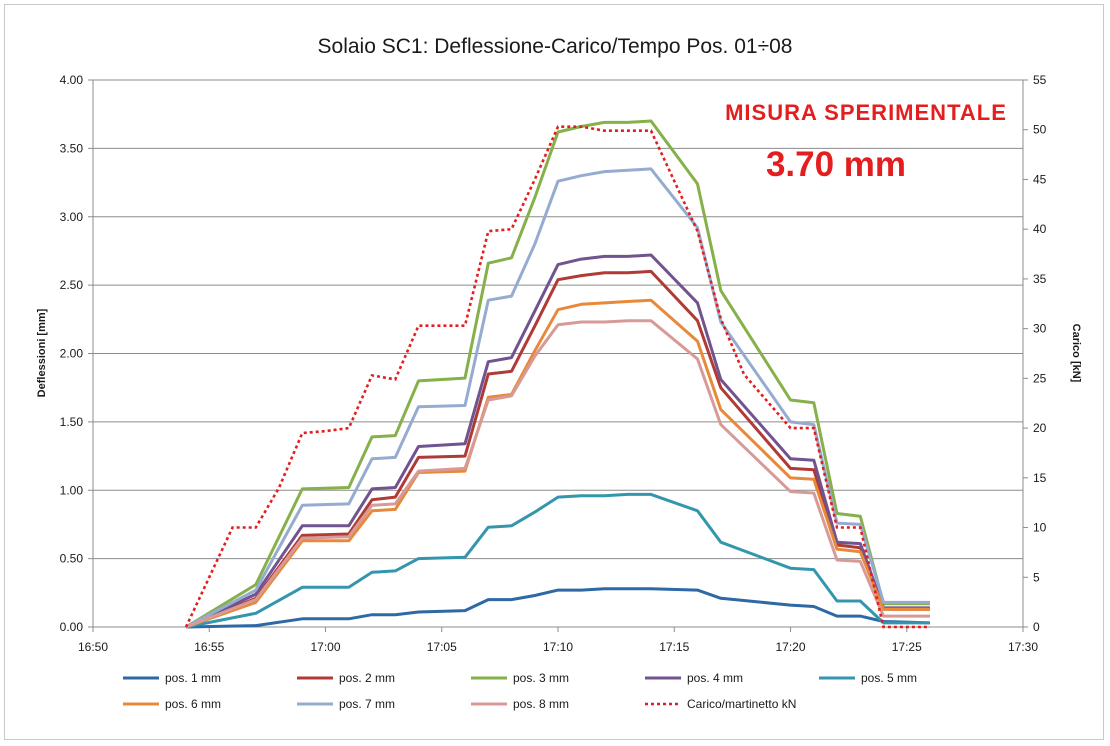 The height and width of the screenshot is (746, 1110). I want to click on legend-item-8: pos. 8 mm, so click(520, 704).